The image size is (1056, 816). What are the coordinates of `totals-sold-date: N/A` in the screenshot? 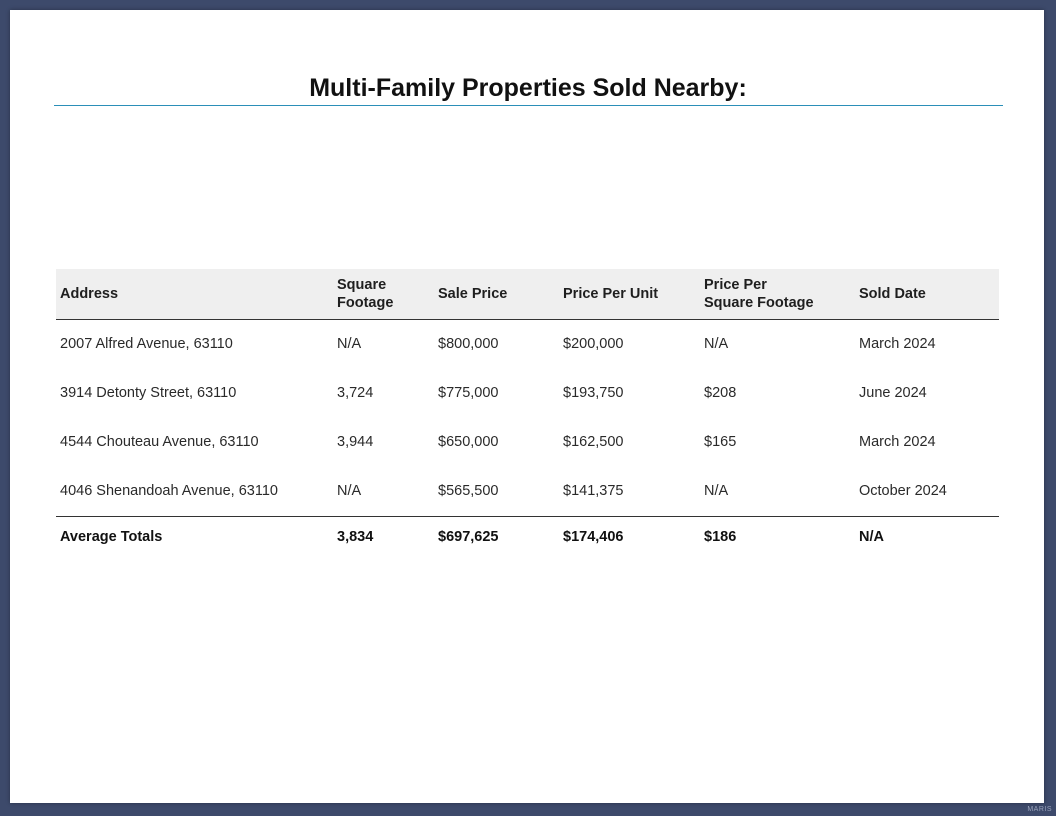 It's located at (927, 536).